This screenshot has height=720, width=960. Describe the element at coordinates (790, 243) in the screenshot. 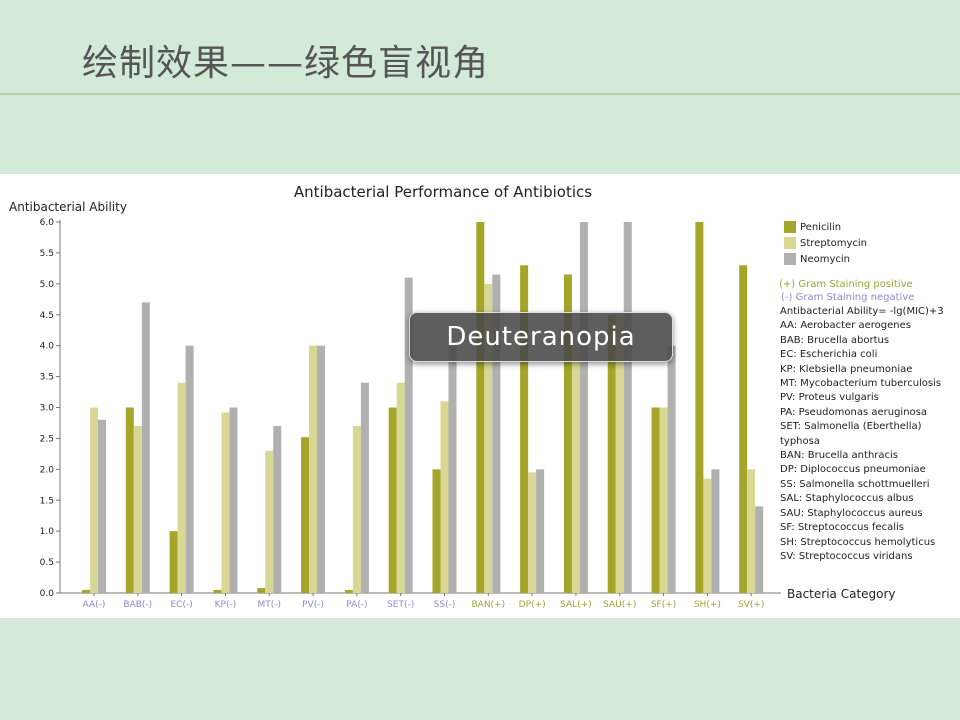

I see `legend-swatch-streptomycin` at that location.